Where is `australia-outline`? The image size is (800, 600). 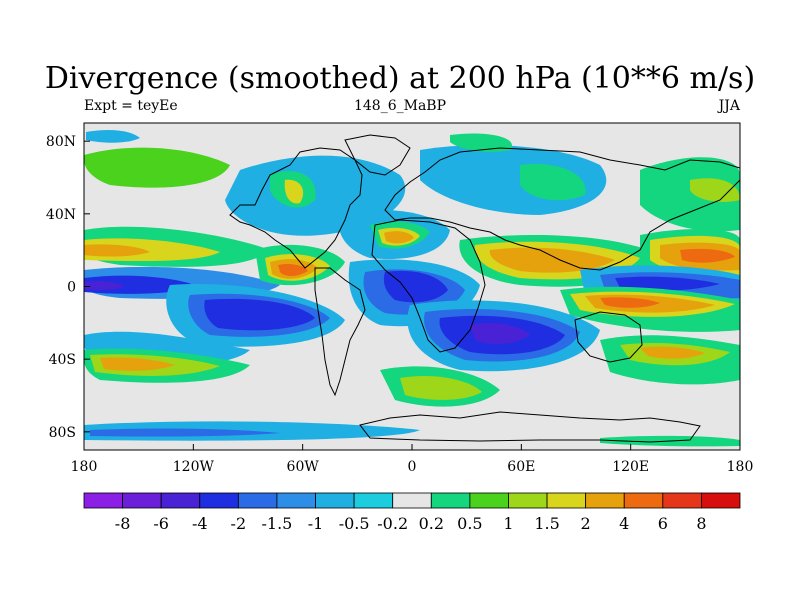 australia-outline is located at coordinates (608, 337).